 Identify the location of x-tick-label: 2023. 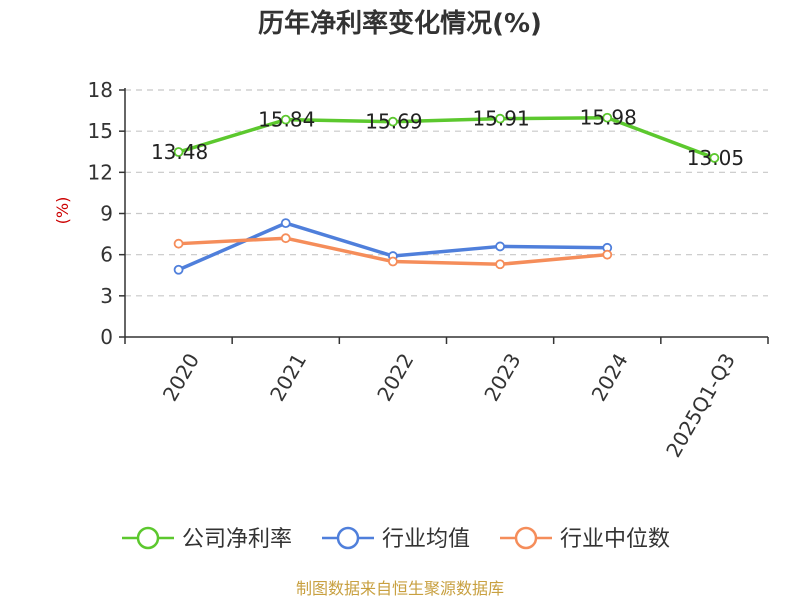
(502, 377).